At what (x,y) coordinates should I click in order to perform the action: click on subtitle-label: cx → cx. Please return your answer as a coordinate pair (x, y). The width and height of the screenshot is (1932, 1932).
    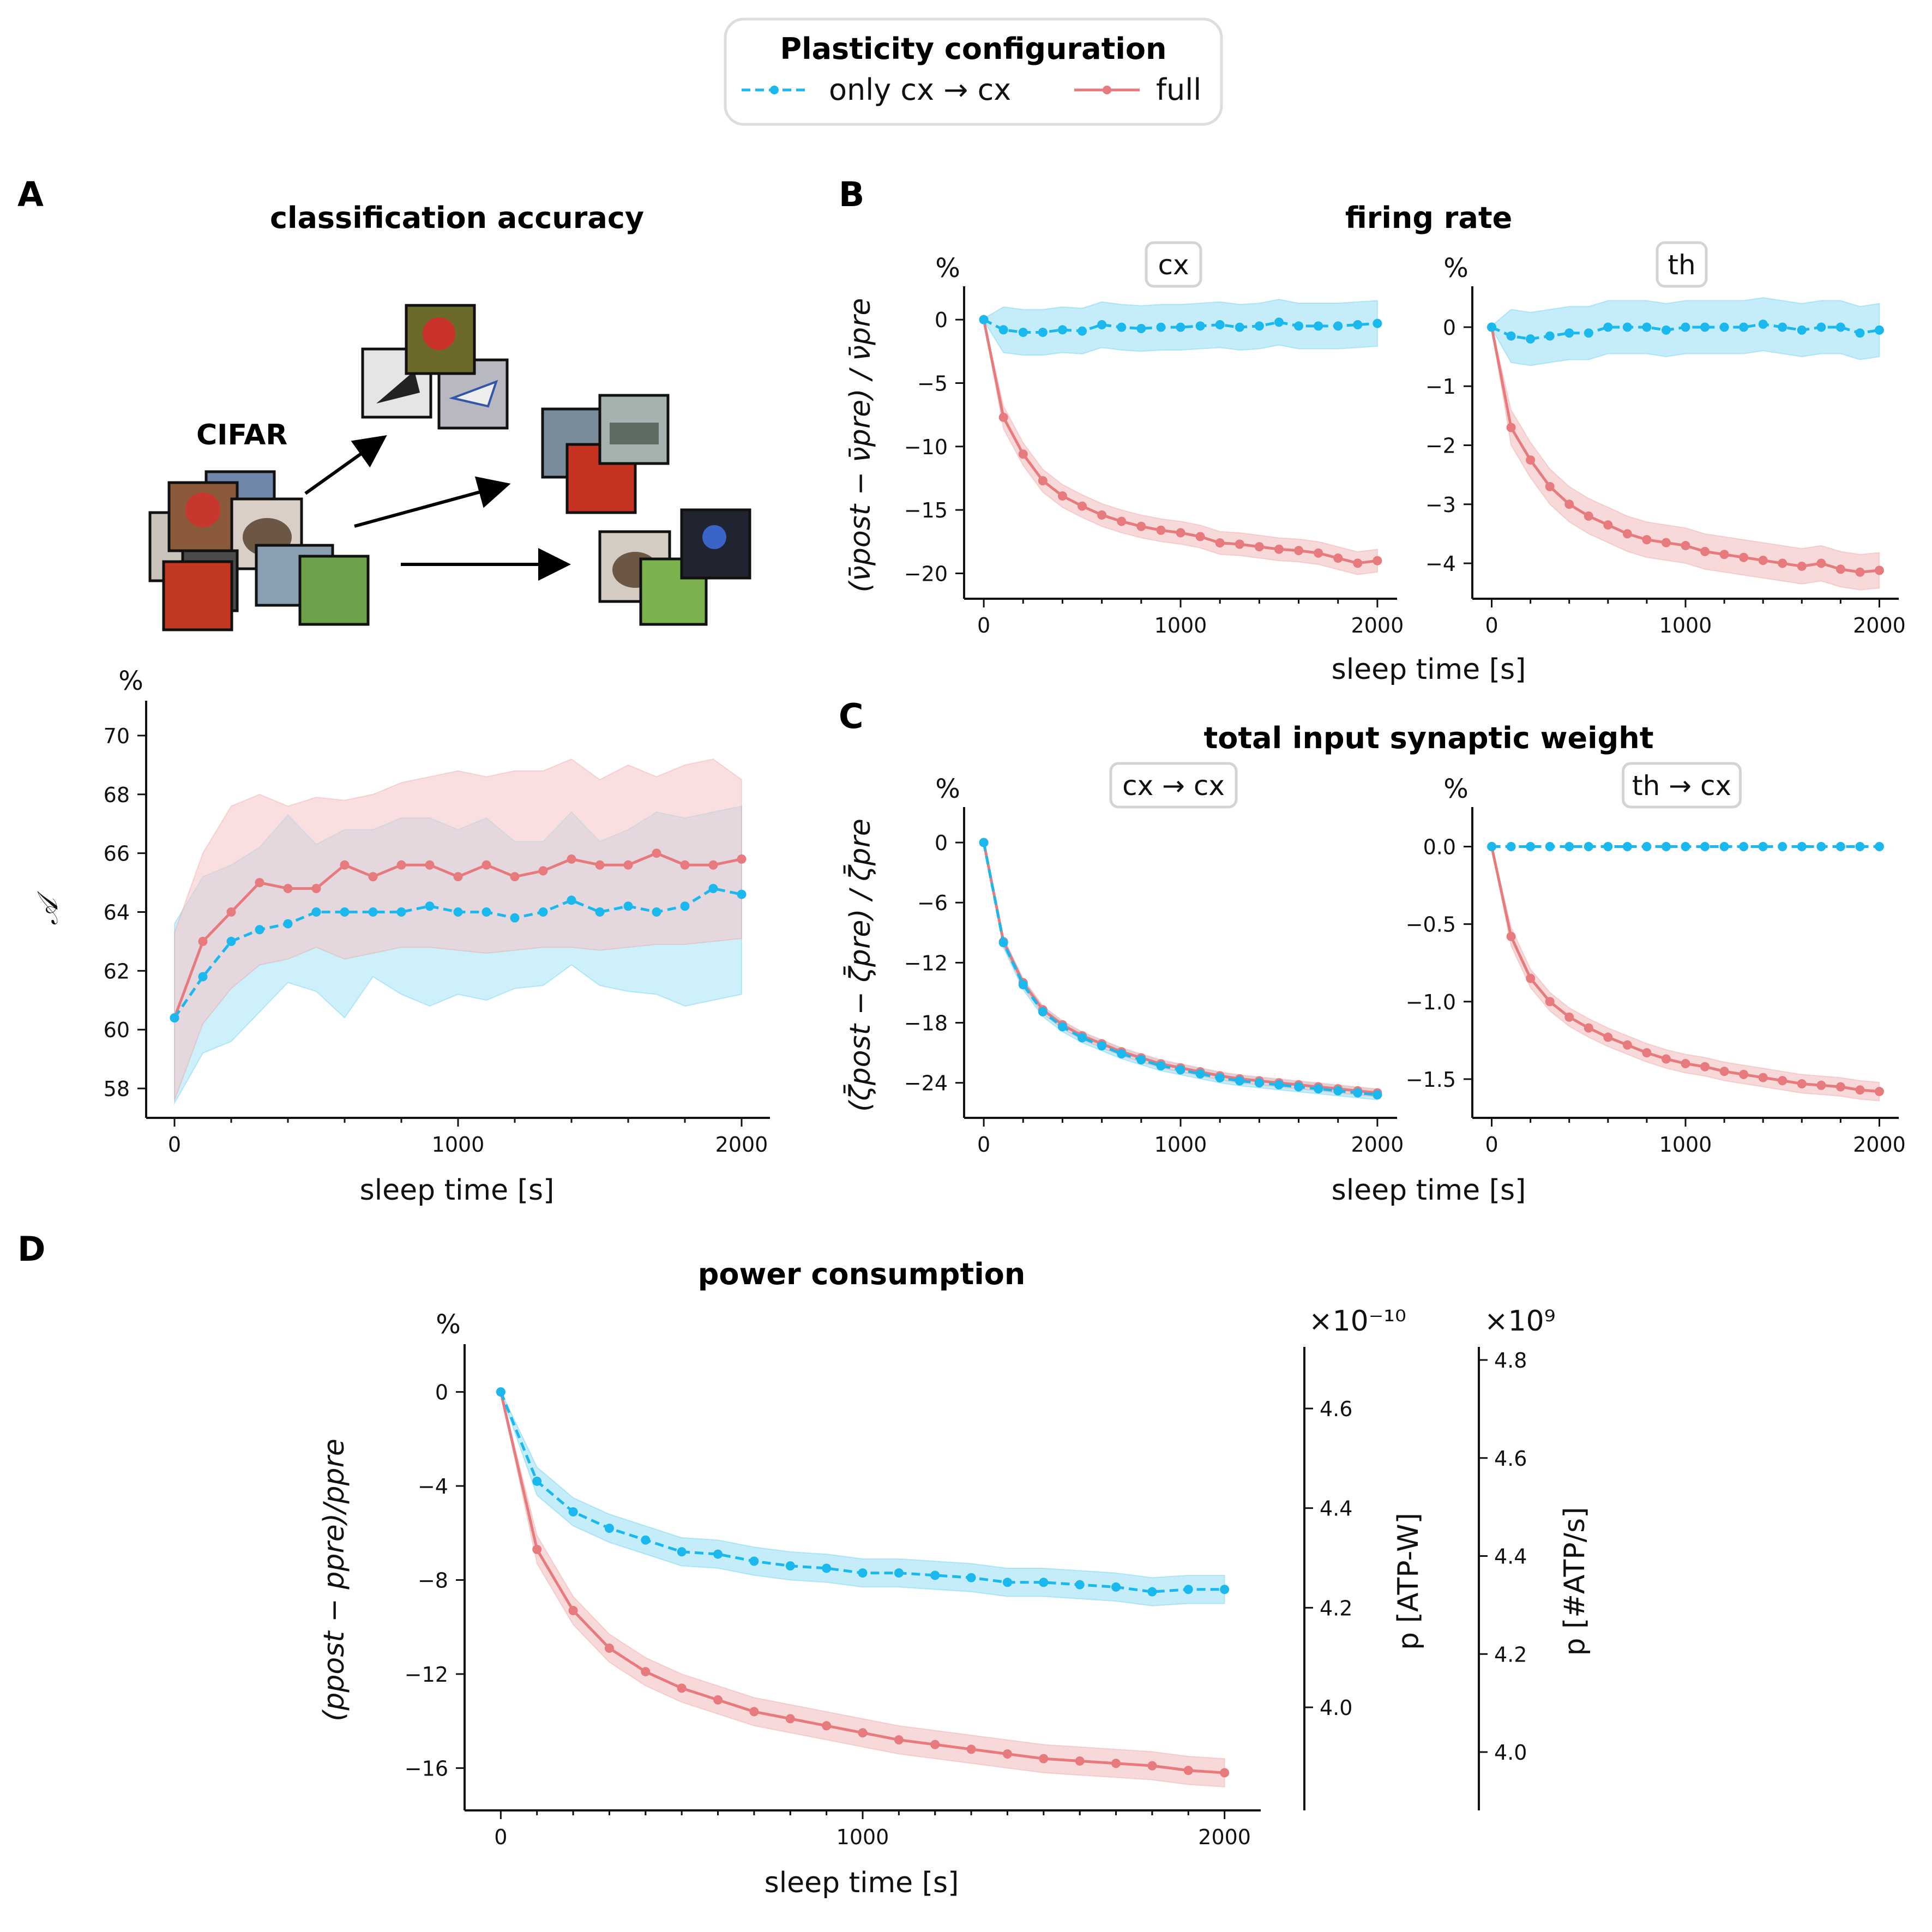
    Looking at the image, I should click on (1173, 786).